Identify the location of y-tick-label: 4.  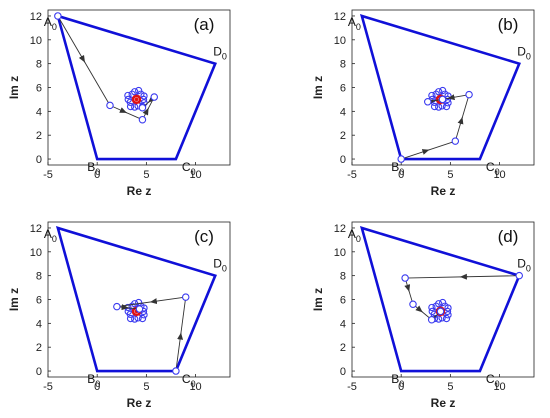
(343, 112).